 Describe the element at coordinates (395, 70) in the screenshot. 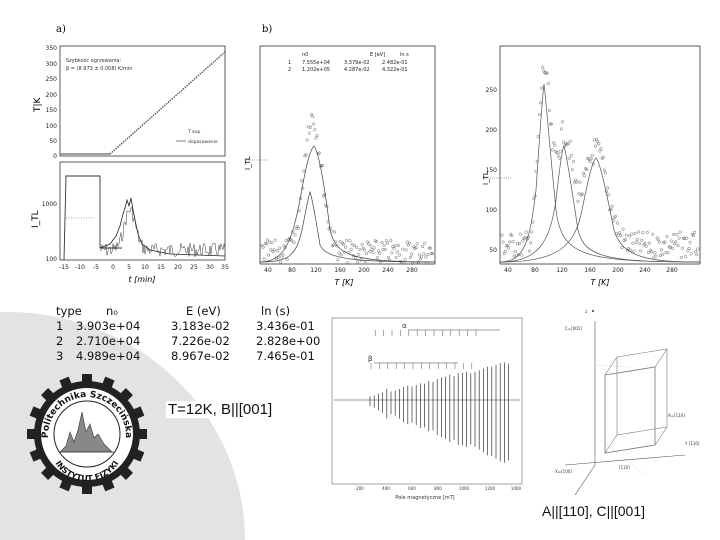

I see `legend-cell: 4.322e-01` at that location.